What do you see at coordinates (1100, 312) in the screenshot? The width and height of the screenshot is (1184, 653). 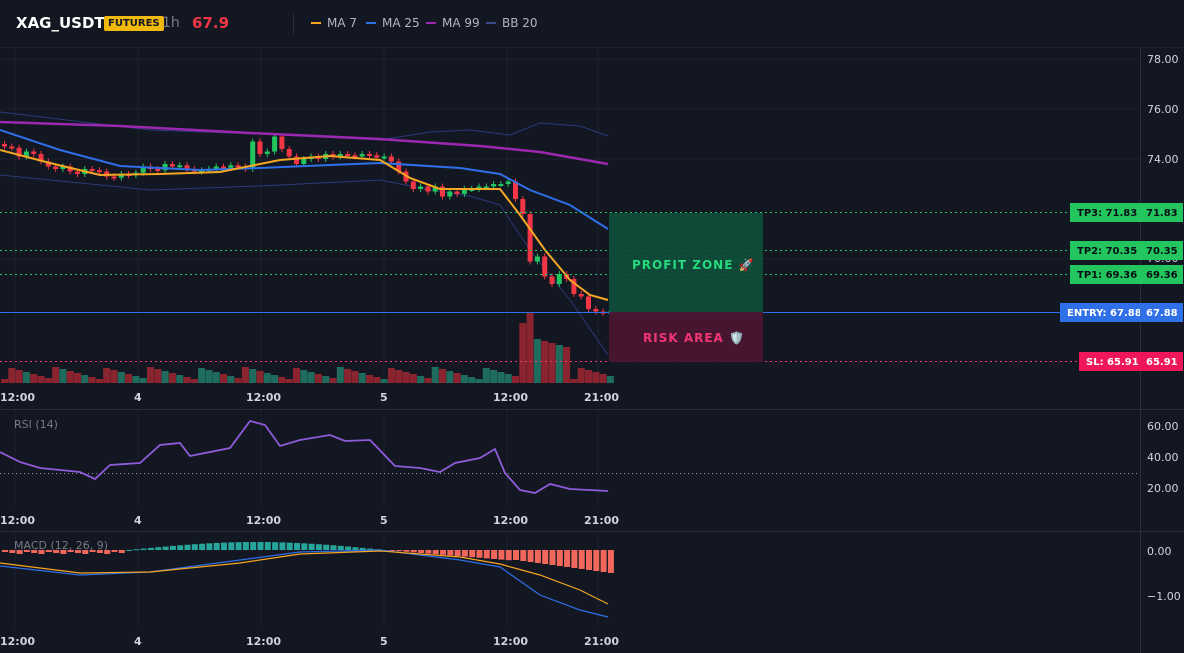 I see `entry-tag` at bounding box center [1100, 312].